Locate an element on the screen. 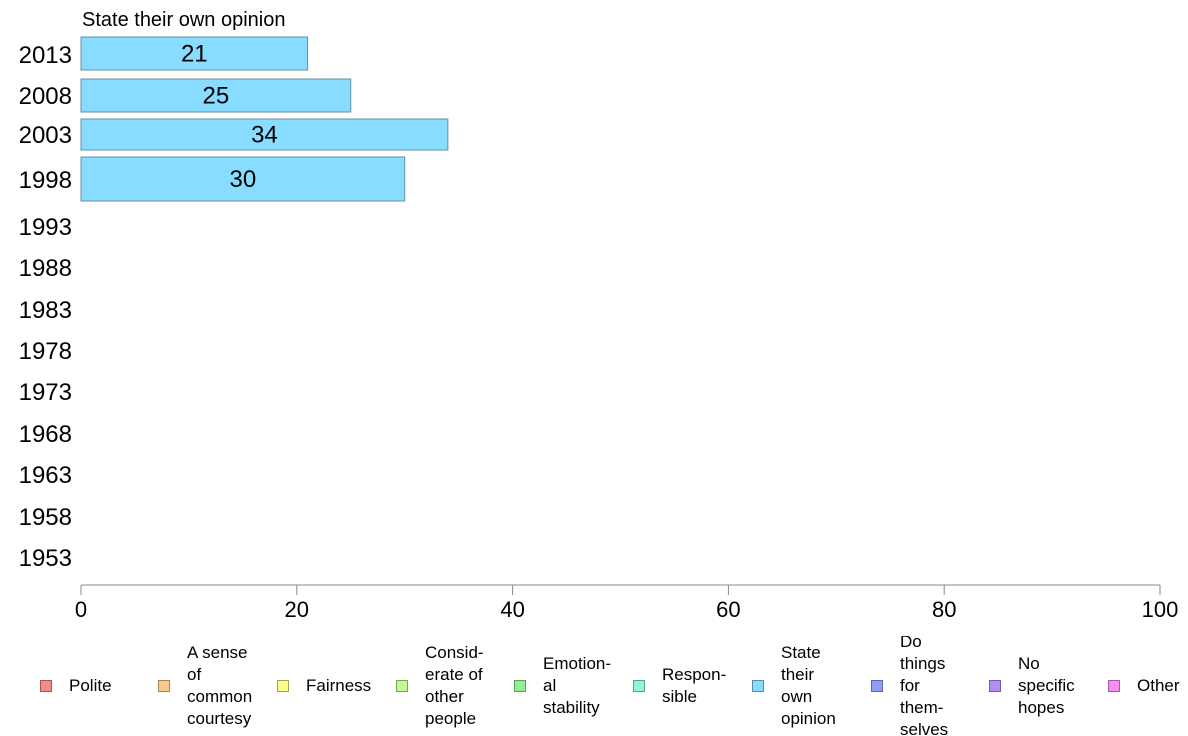 The image size is (1188, 736). legend-label: Respon- sible is located at coordinates (694, 685).